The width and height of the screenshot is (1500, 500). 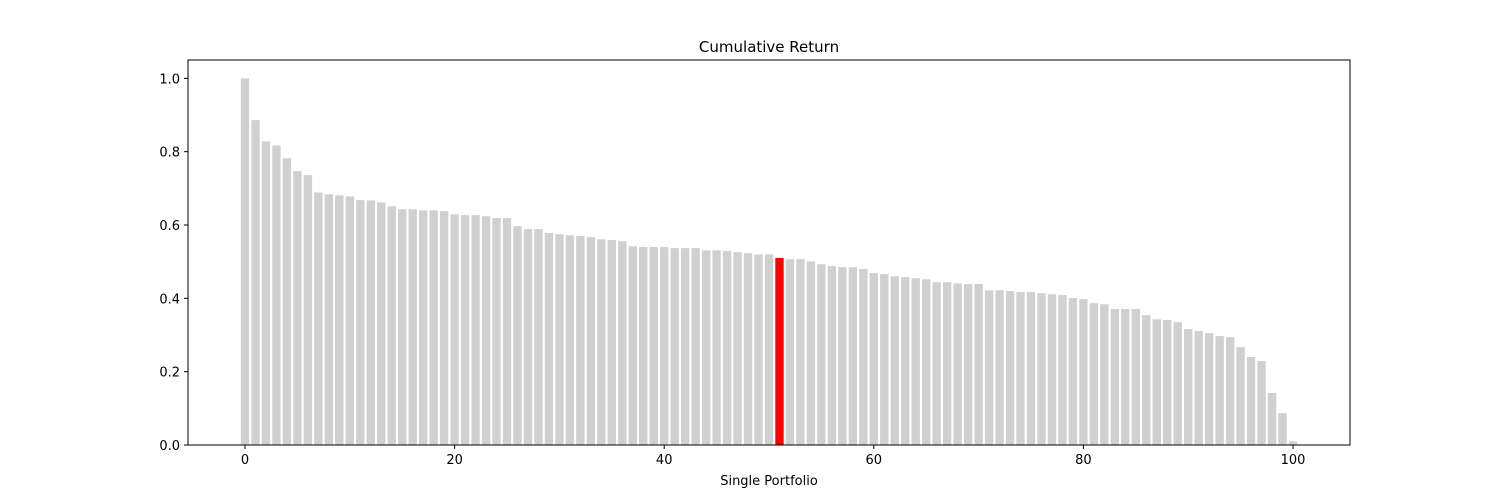 What do you see at coordinates (874, 460) in the screenshot?
I see `x-tick-label: 60` at bounding box center [874, 460].